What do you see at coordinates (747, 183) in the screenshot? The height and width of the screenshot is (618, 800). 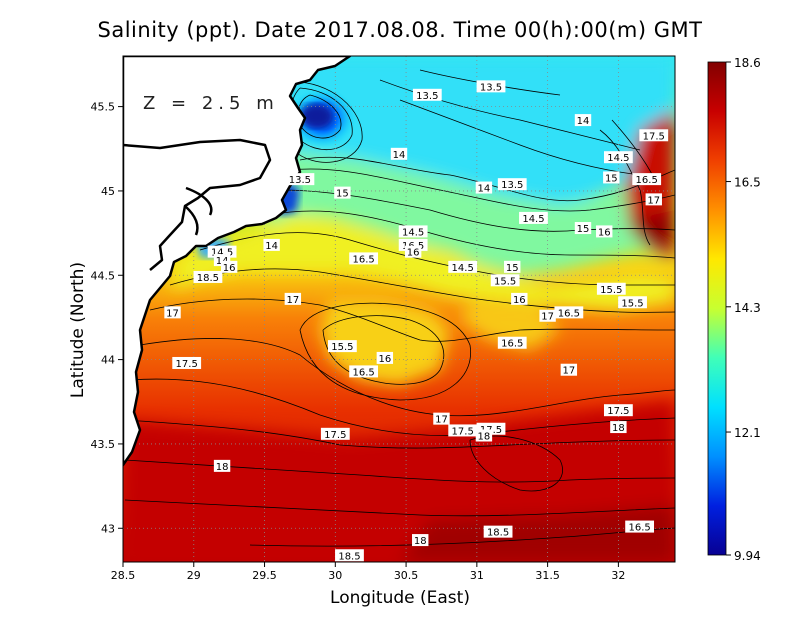 I see `colorbar-tick-label: 16.5` at bounding box center [747, 183].